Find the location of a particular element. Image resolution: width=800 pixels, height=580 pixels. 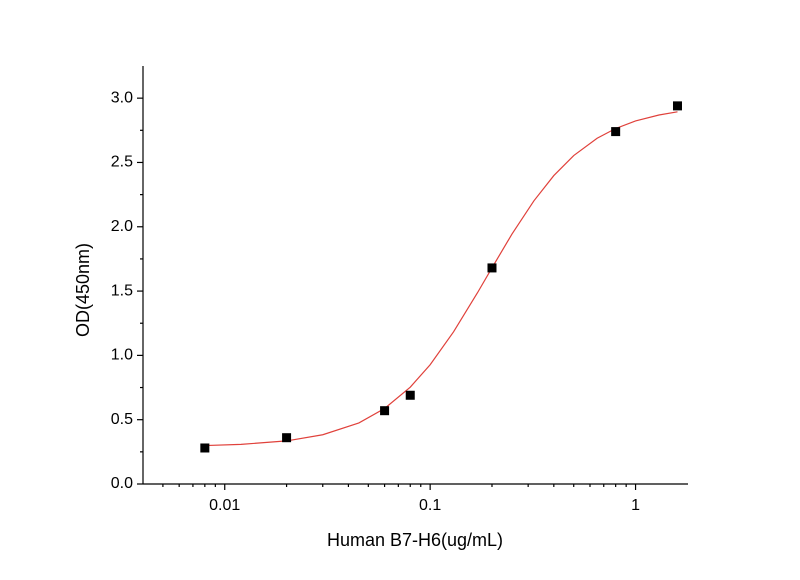

y-tick-label: 3.0 is located at coordinates (122, 97).